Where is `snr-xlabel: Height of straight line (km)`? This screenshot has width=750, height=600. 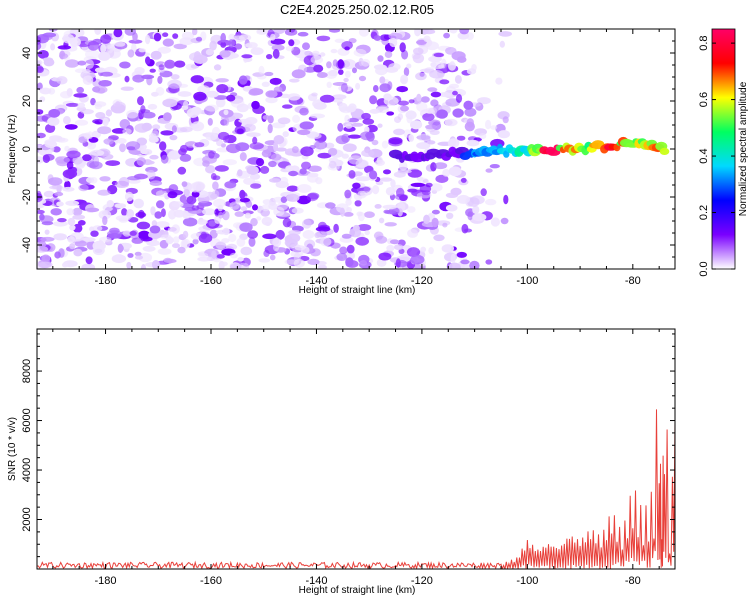 snr-xlabel: Height of straight line (km) is located at coordinates (357, 590).